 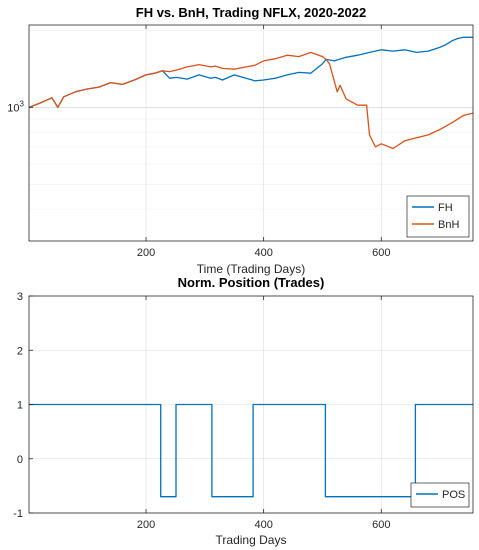 I want to click on price-chart-legend: FH BnH, so click(x=438, y=216).